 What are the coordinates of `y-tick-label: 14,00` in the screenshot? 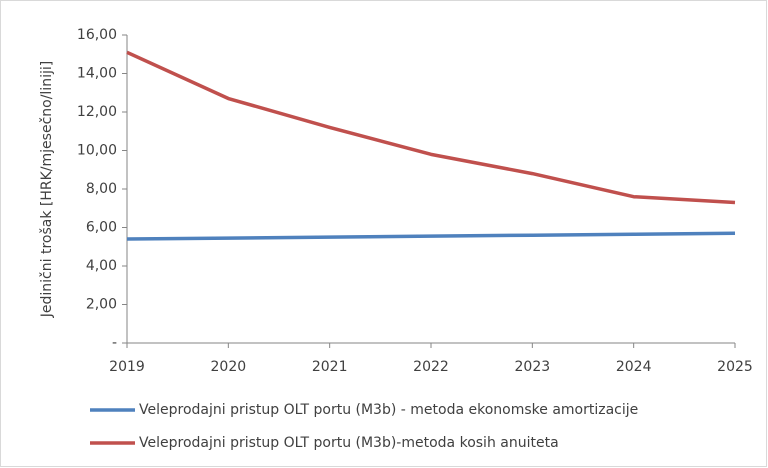 It's located at (97, 74).